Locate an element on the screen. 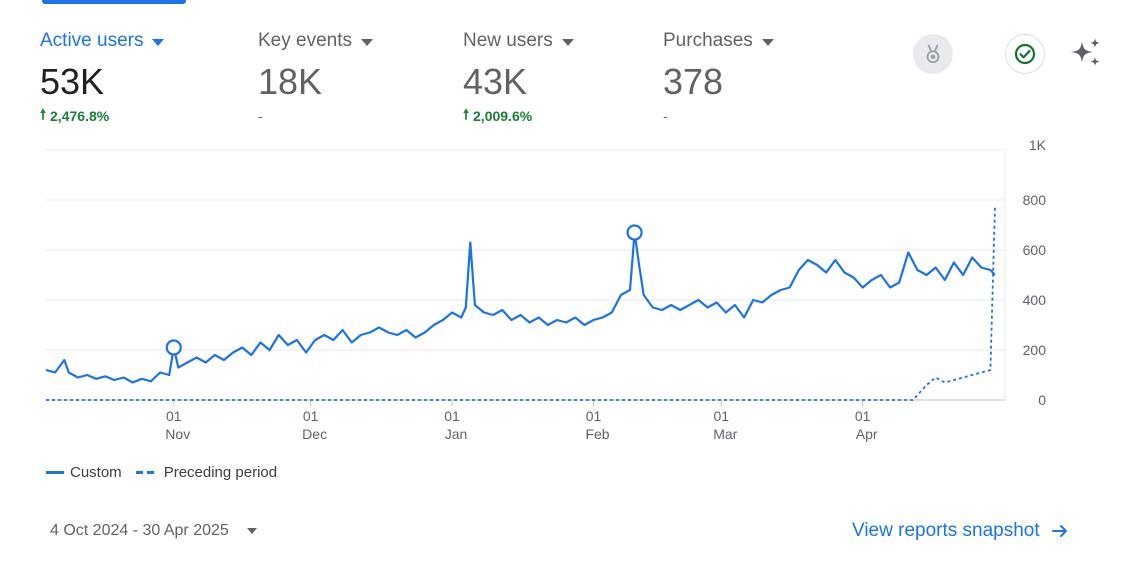 The height and width of the screenshot is (572, 1132). x-tick-month: Apr is located at coordinates (867, 434).